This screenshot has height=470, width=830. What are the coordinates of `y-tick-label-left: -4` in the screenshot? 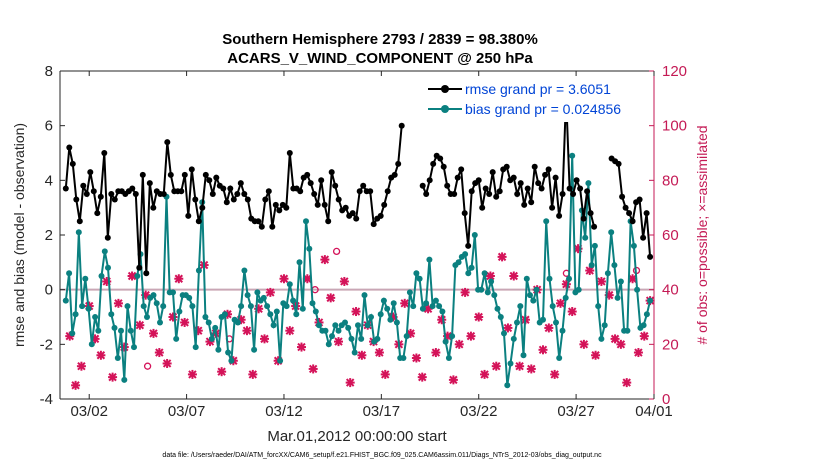 It's located at (46, 399).